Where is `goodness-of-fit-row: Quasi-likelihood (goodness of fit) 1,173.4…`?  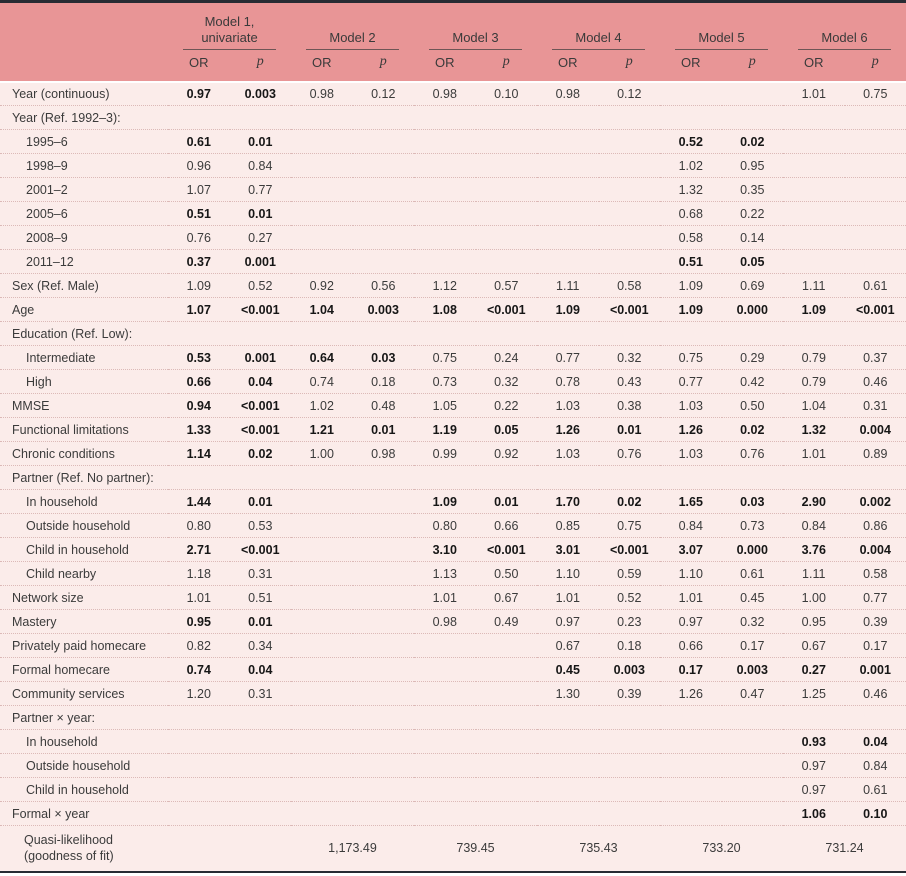
goodness-of-fit-row: Quasi-likelihood (goodness of fit) 1,173.4… is located at coordinates (453, 848).